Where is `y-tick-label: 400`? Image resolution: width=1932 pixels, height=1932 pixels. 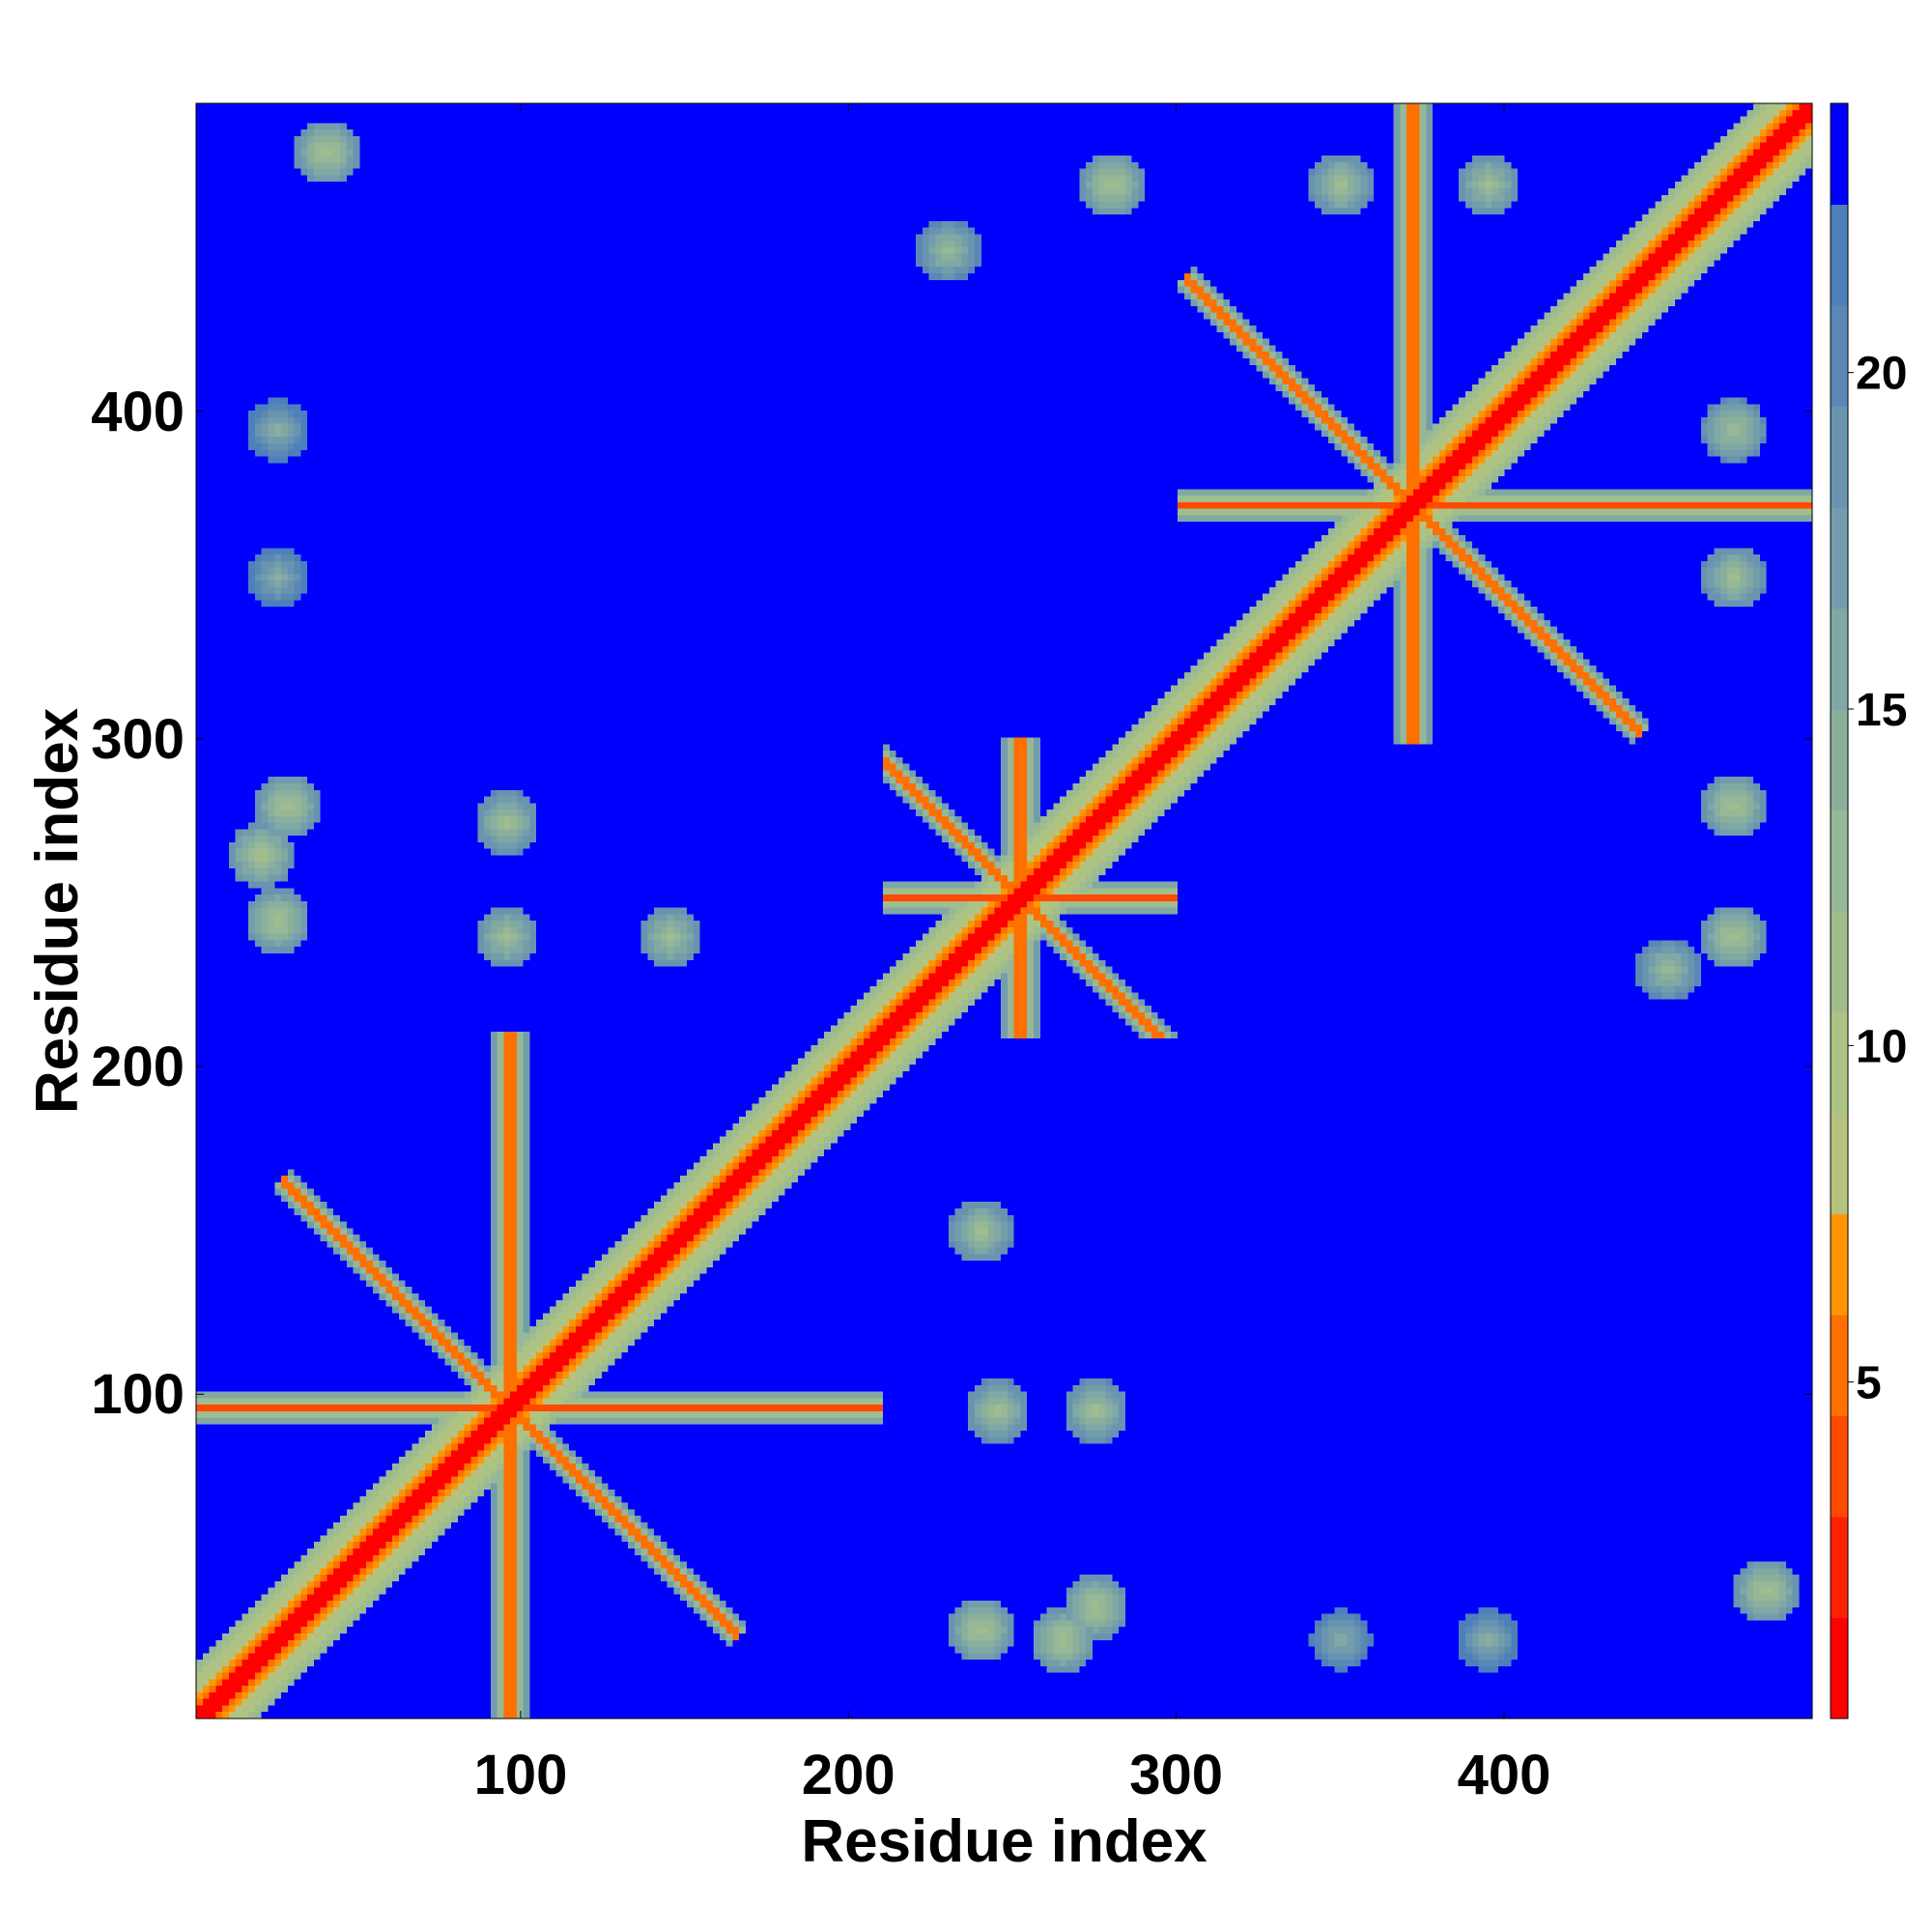
y-tick-label: 400 is located at coordinates (138, 412).